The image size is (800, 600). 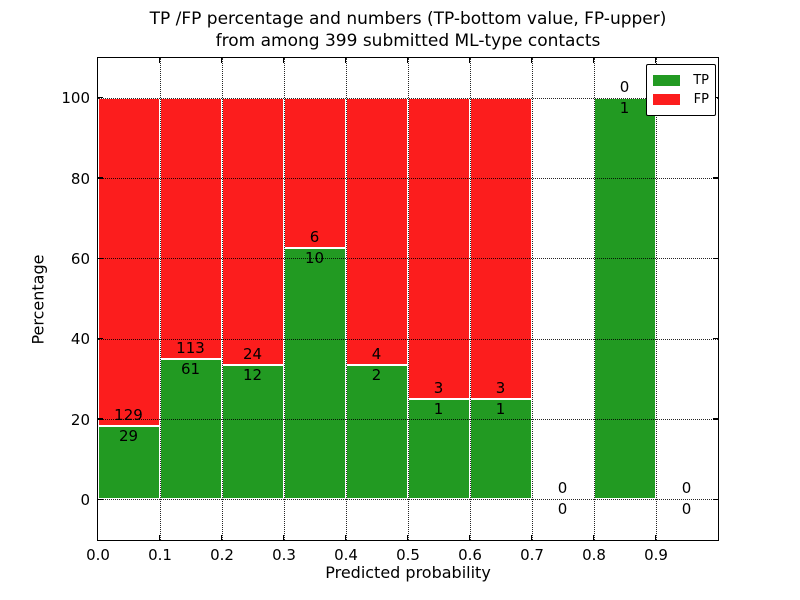 I want to click on x-tick-mark-bottom-0.7, so click(x=531, y=537).